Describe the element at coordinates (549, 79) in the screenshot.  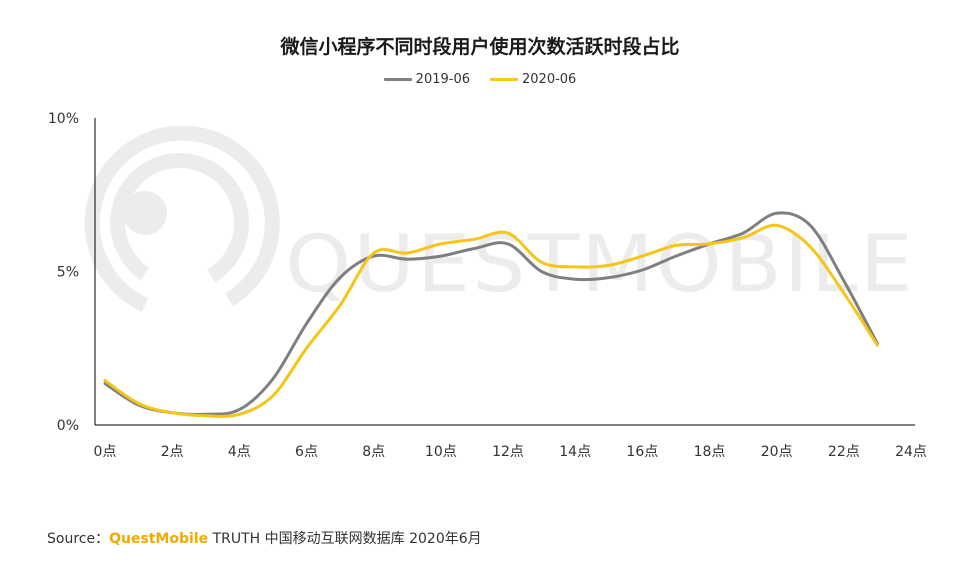
I see `legend-label: 2020-06` at that location.